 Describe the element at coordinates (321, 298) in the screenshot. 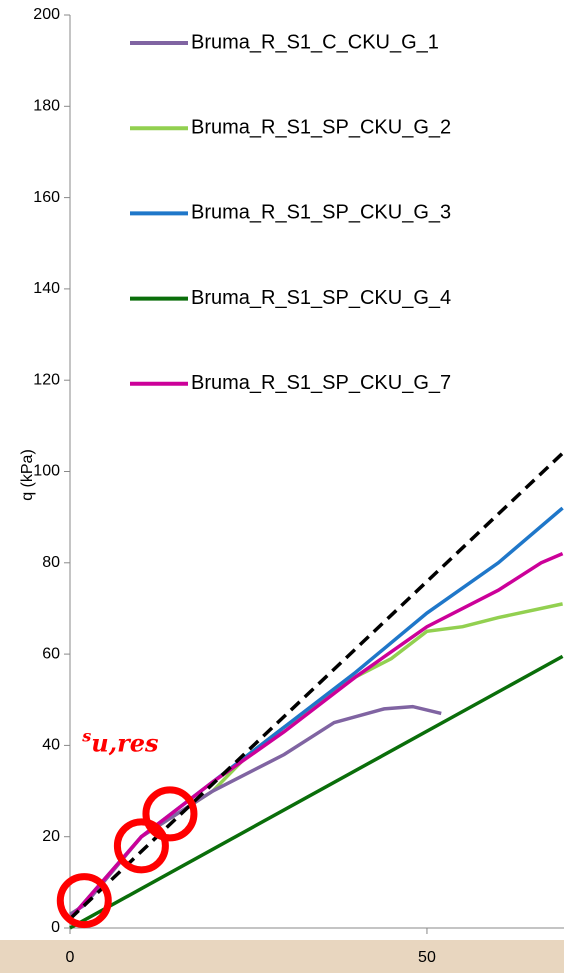

I see `legend-text: Bruma_R_S1_SP_CKU_G_4` at that location.